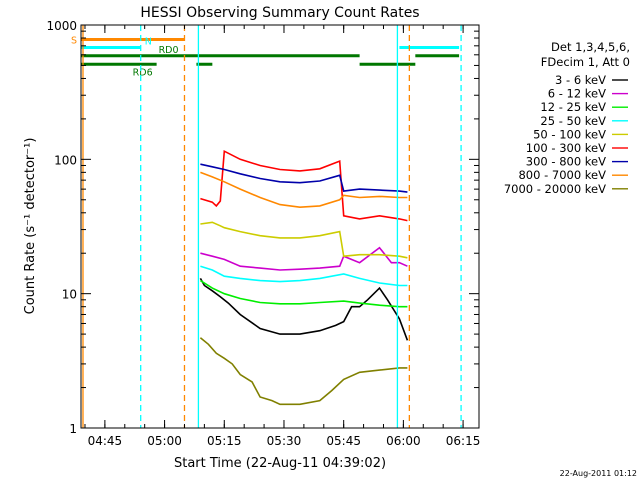 The height and width of the screenshot is (480, 640). Describe the element at coordinates (403, 441) in the screenshot. I see `x-tick-label-06-00: 06:00` at that location.